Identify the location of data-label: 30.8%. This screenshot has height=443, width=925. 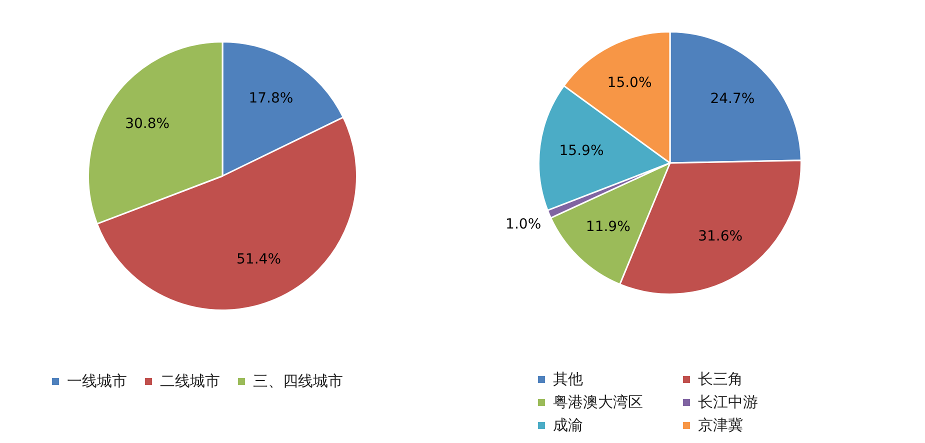
(147, 124).